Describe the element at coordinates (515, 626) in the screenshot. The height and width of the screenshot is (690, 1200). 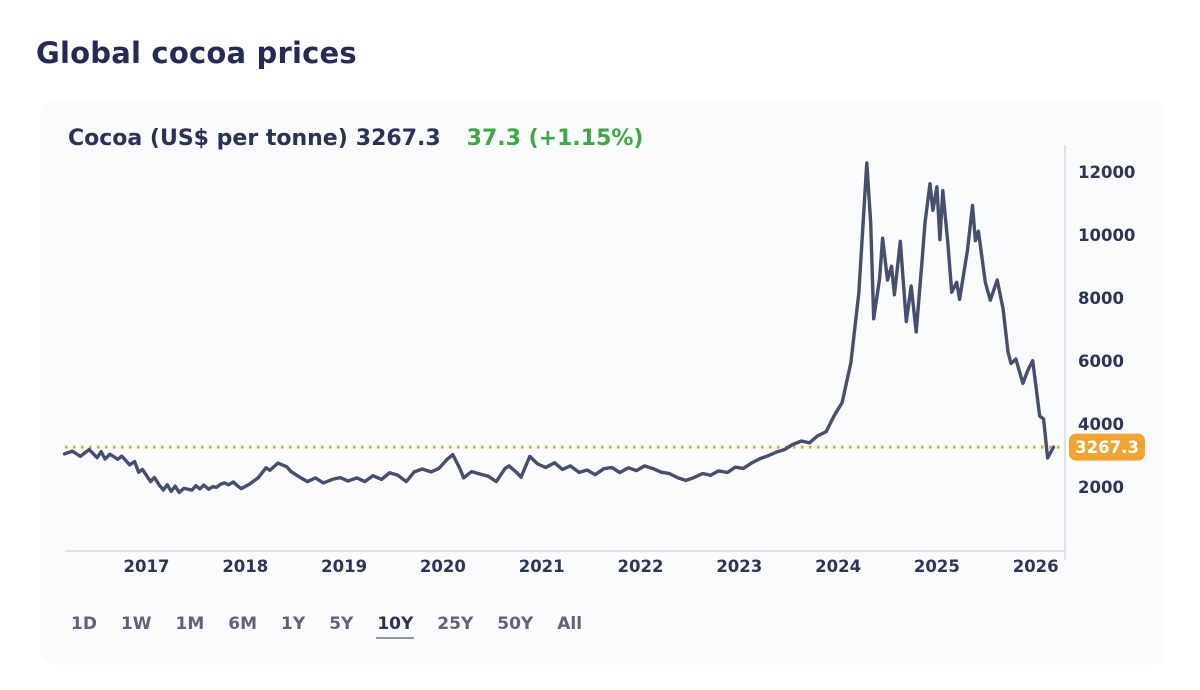
I see `range-button-50y: 50Y` at that location.